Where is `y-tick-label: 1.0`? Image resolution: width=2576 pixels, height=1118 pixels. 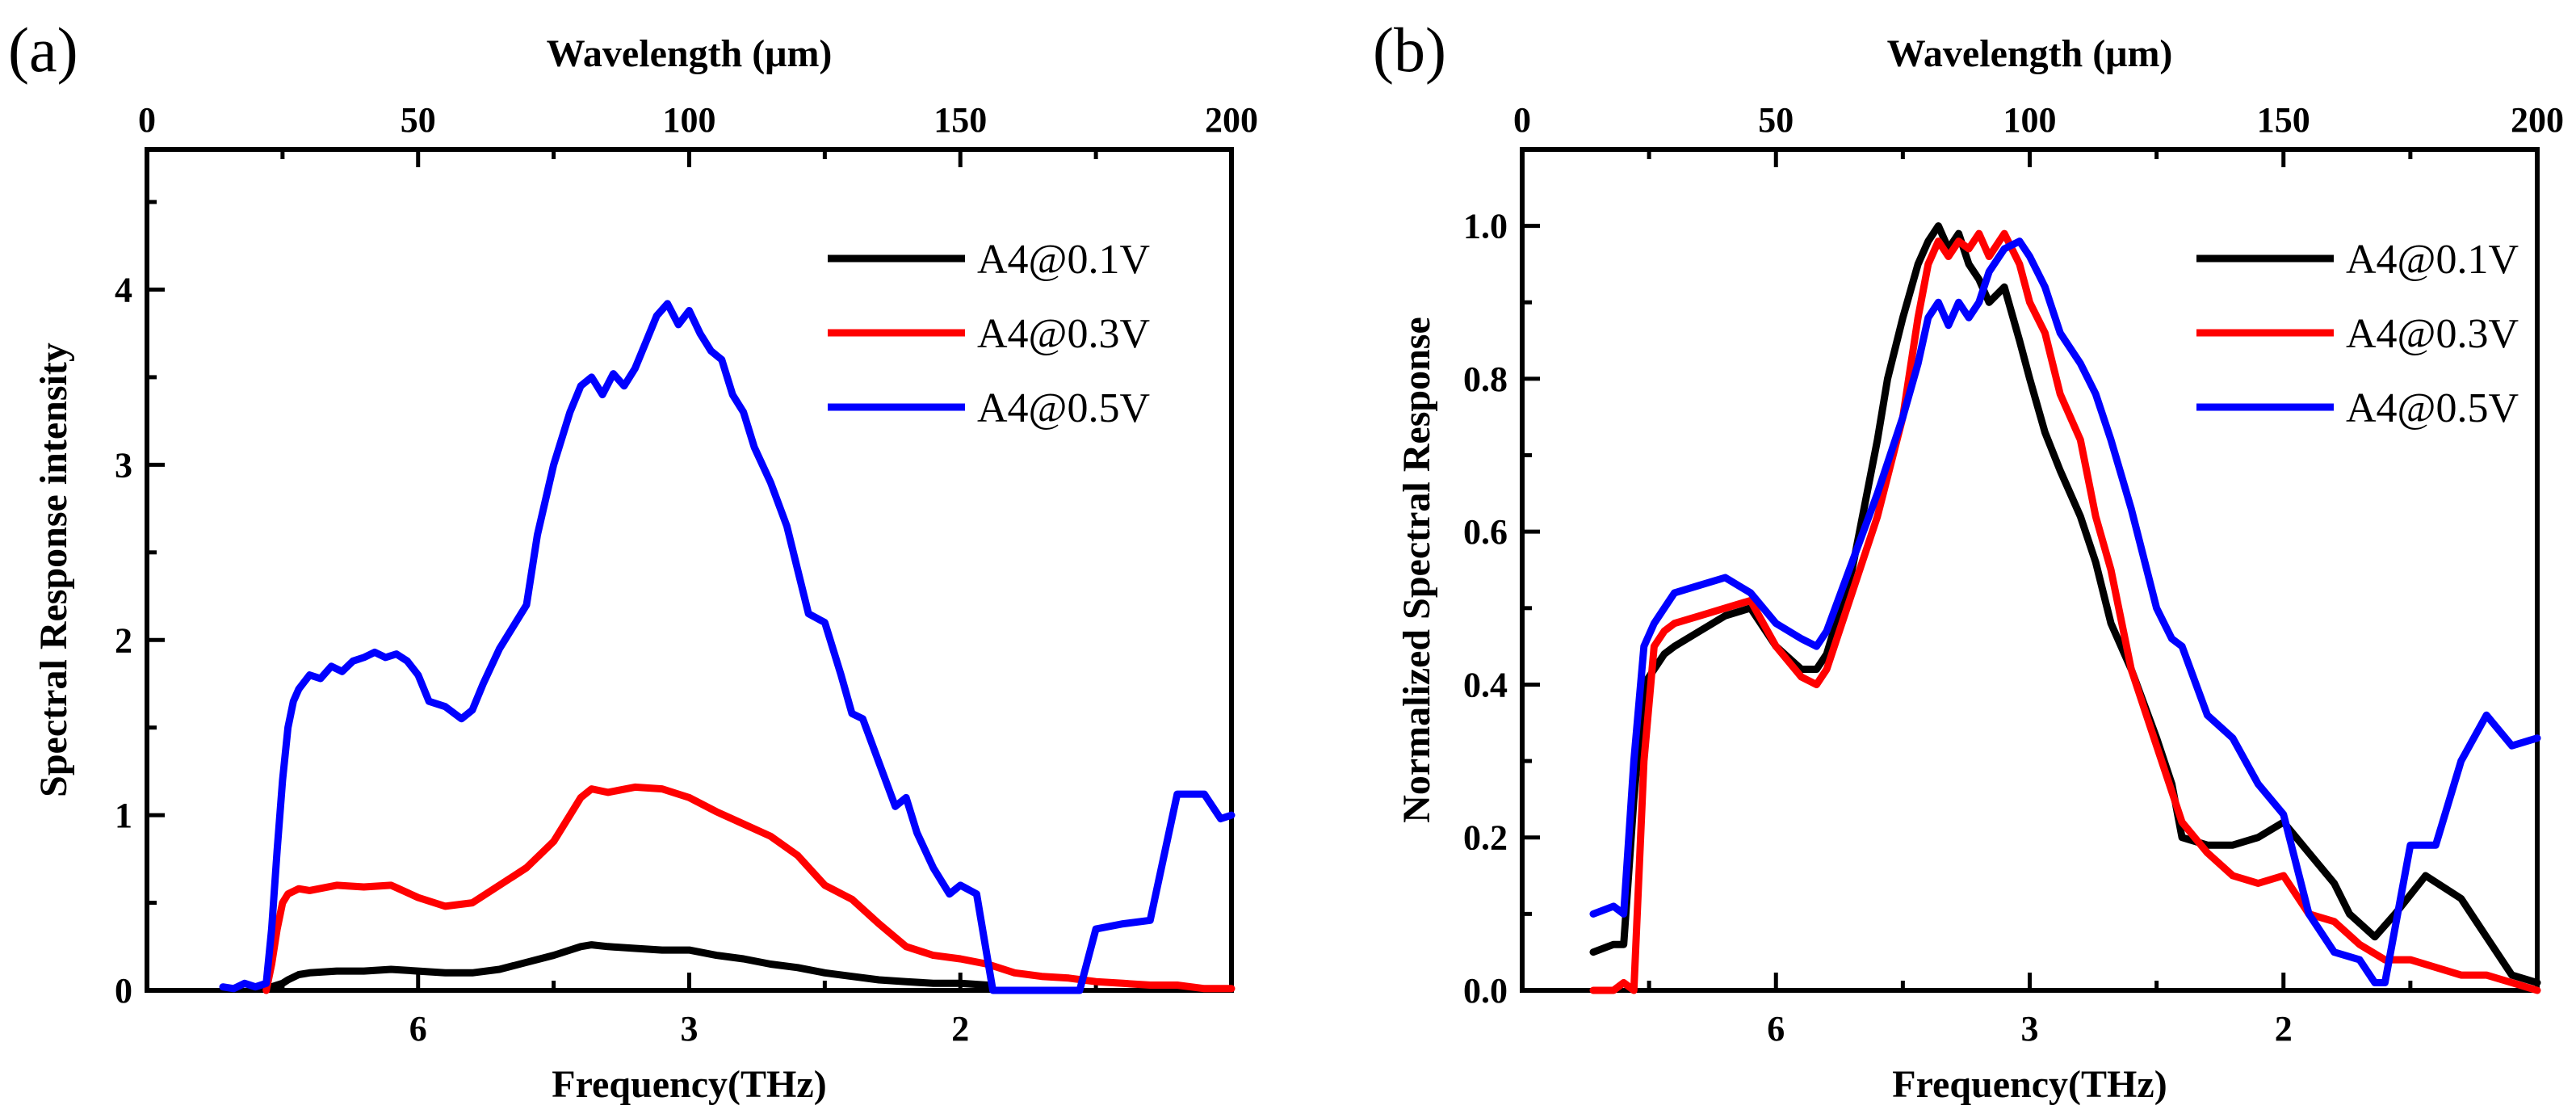 y-tick-label: 1.0 is located at coordinates (1485, 226).